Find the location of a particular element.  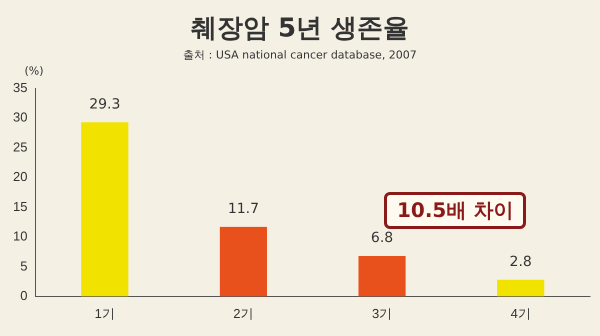

data-label: 2.8 is located at coordinates (521, 262).